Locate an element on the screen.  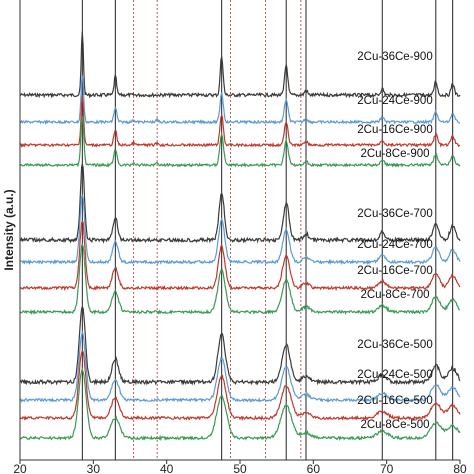
series-label: 2Cu-24Ce-700 is located at coordinates (394, 245).